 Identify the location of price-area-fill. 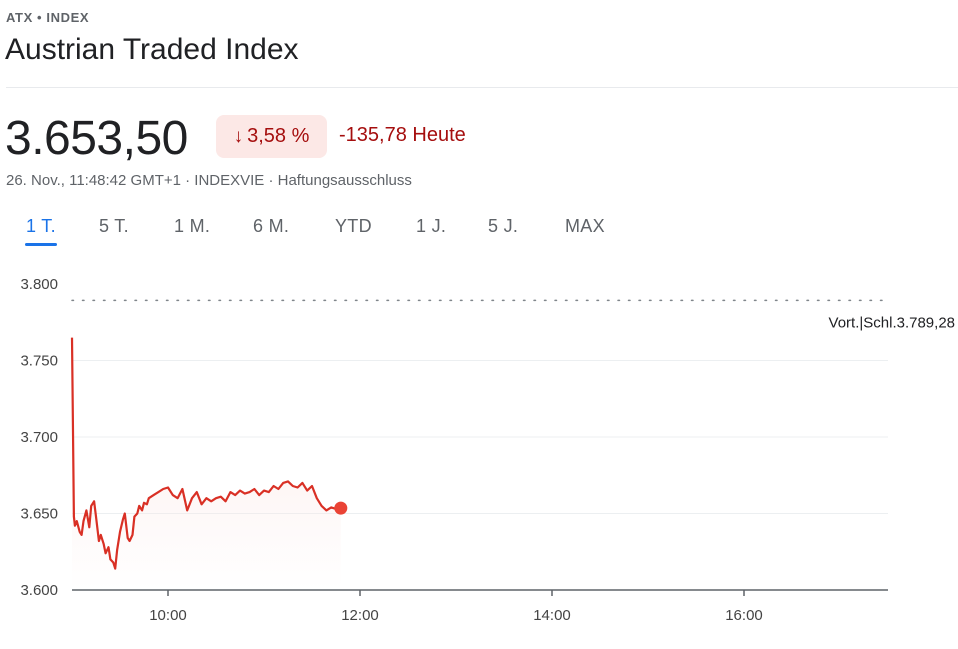
(206, 463).